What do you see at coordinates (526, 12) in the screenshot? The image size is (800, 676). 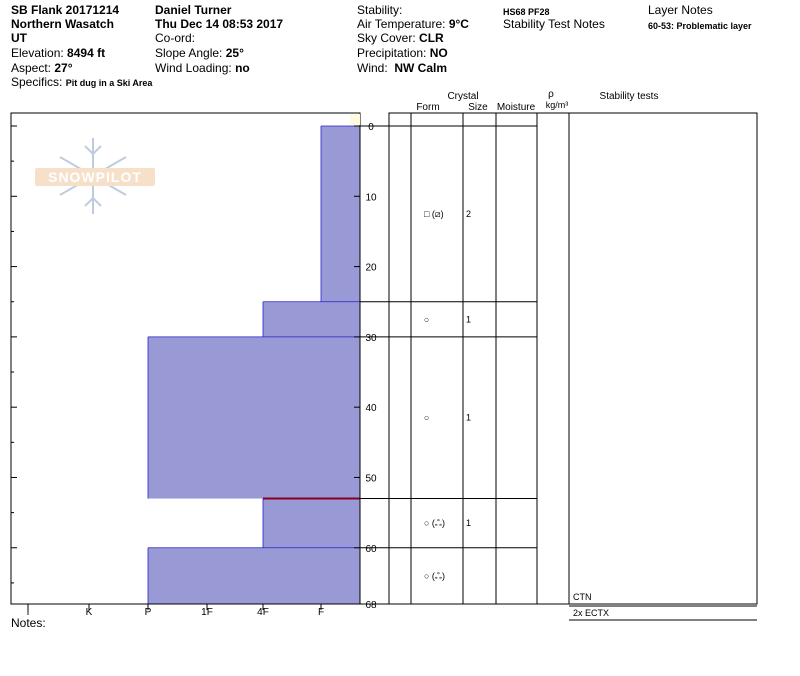 I see `hs-pf: HS68 PF28` at bounding box center [526, 12].